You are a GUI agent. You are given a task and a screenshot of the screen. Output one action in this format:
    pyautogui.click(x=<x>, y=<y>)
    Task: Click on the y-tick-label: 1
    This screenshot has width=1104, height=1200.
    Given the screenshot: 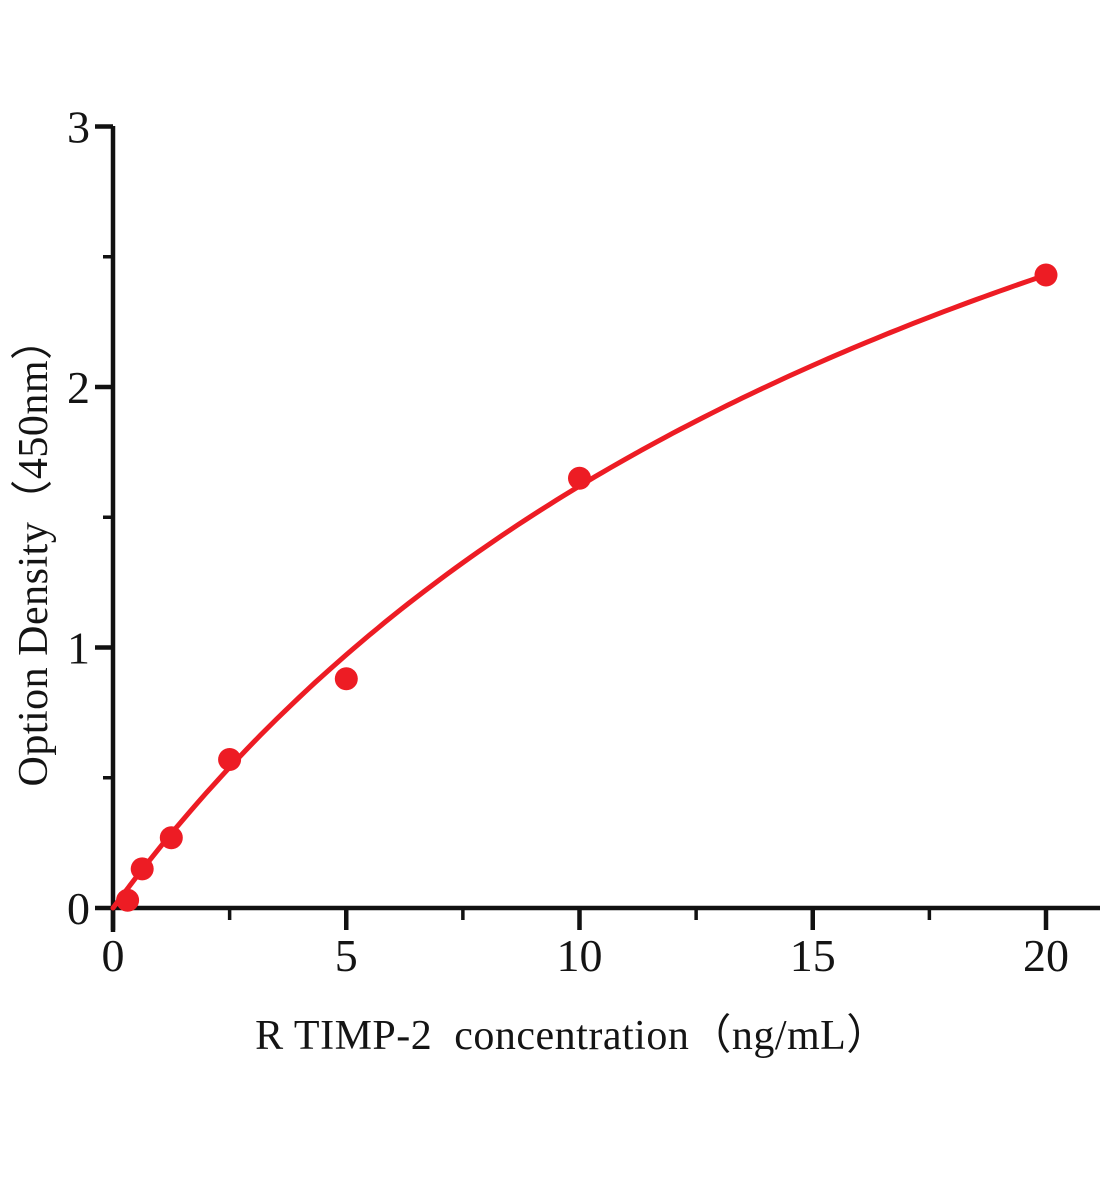 What is the action you would take?
    pyautogui.click(x=78, y=648)
    